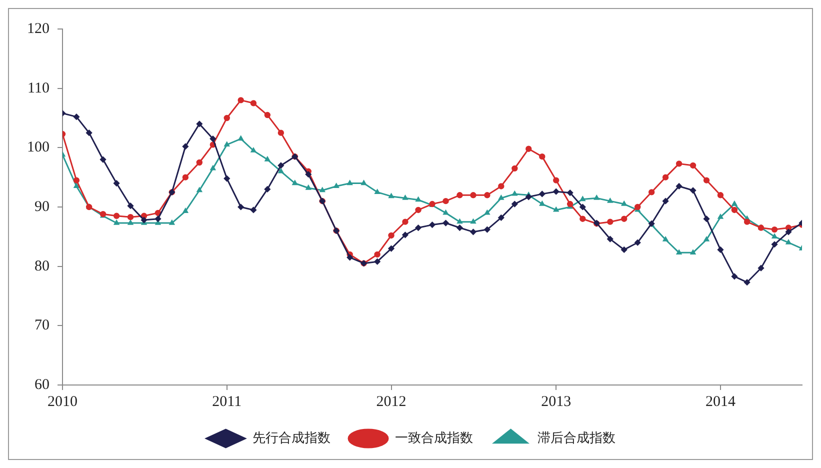  I want to click on x-tick-label: 2012, so click(391, 402).